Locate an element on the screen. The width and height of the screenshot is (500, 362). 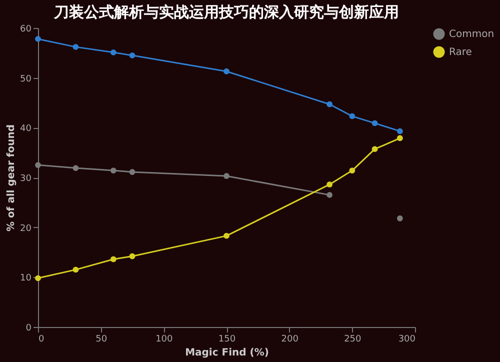
x-tick-label: 100 is located at coordinates (165, 339).